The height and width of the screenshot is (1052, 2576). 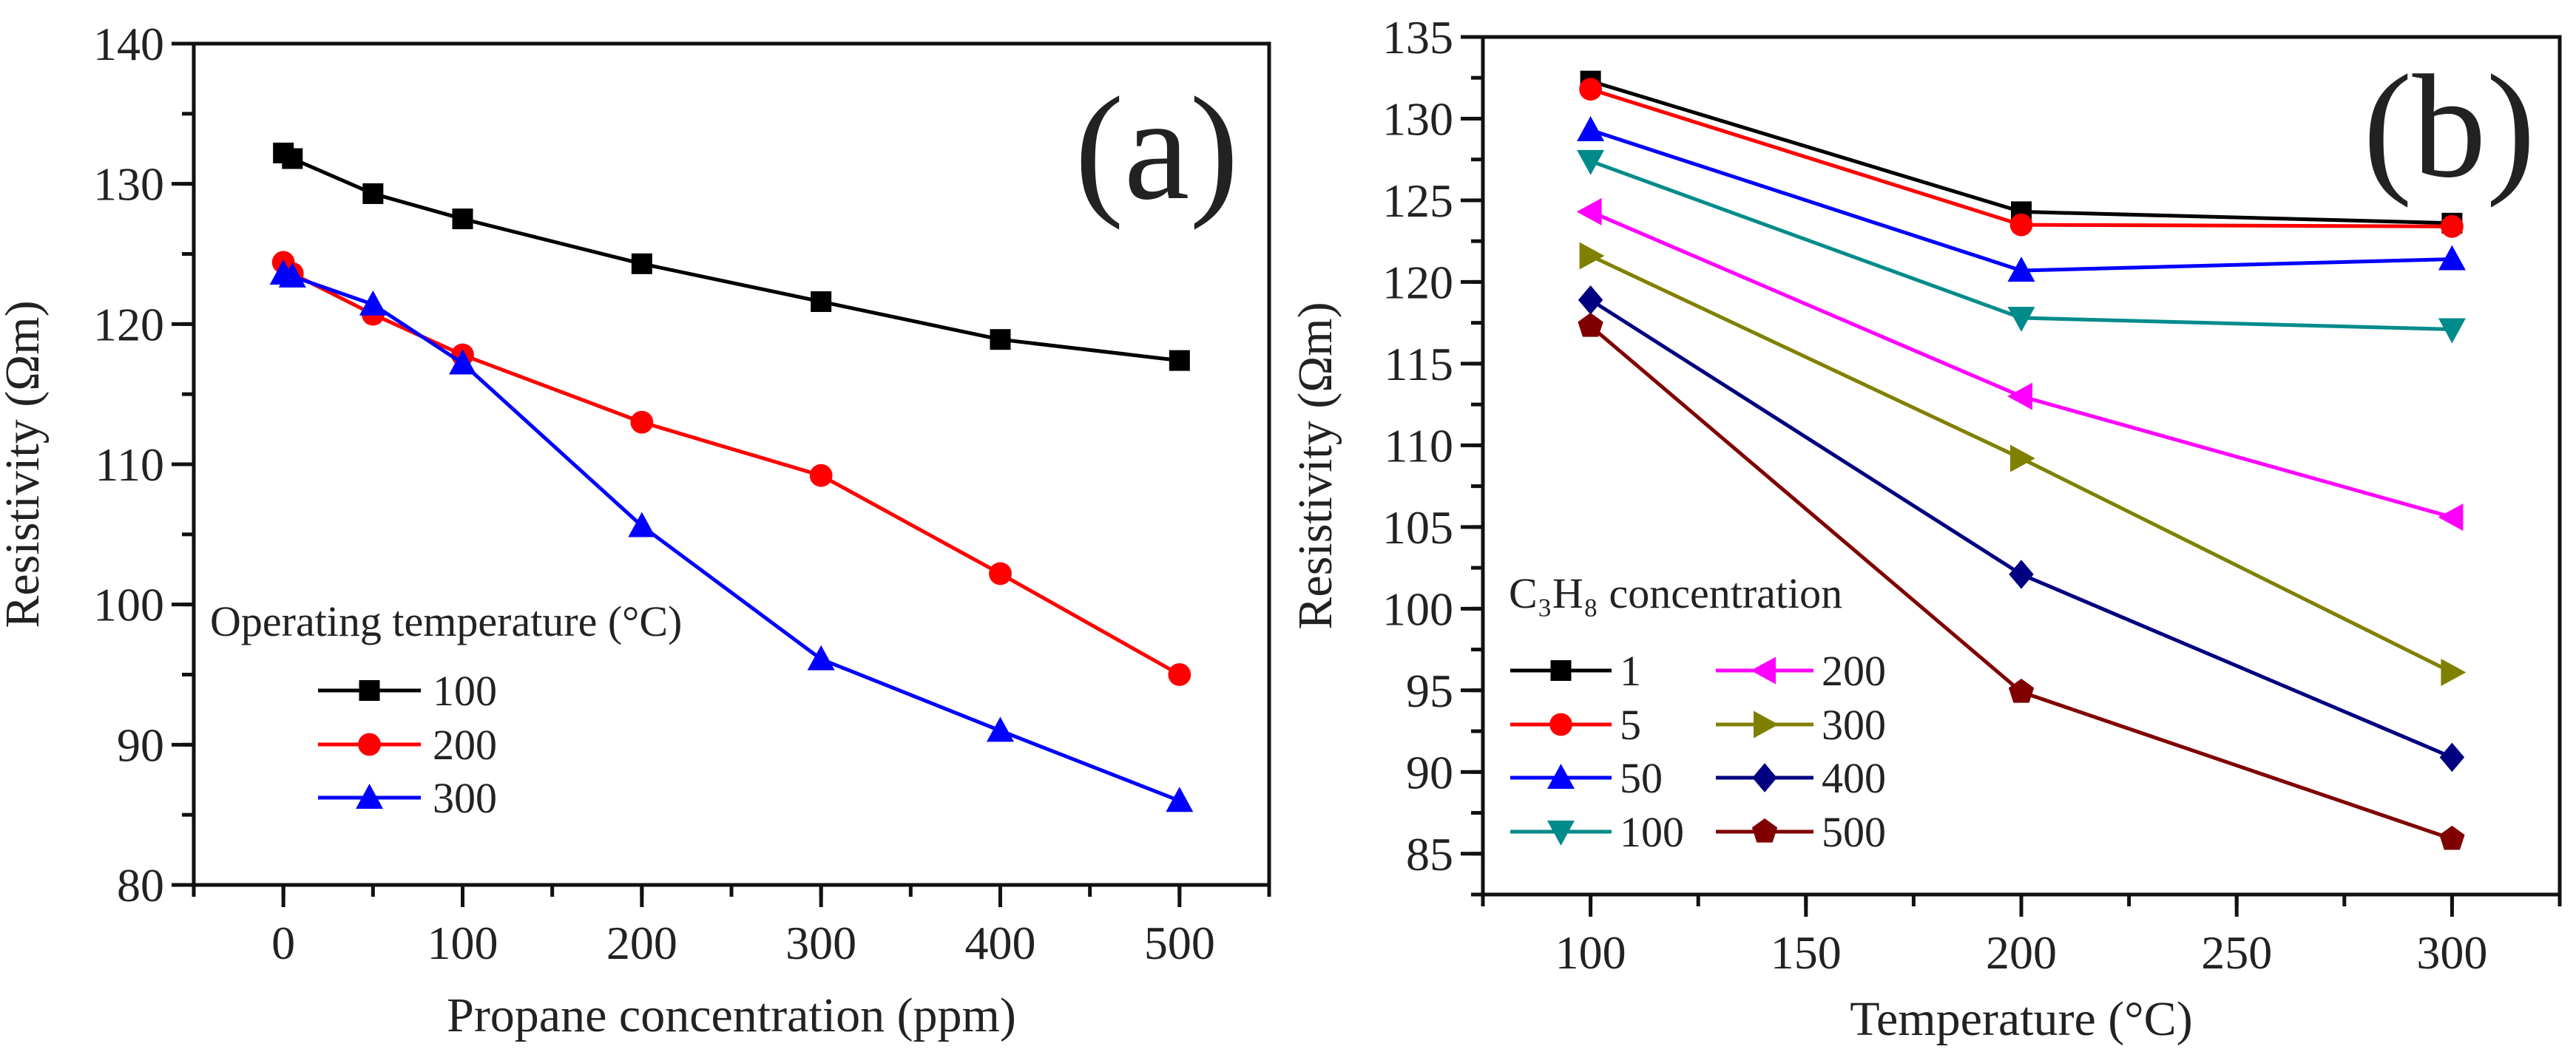 What do you see at coordinates (465, 691) in the screenshot?
I see `legend-label: 100` at bounding box center [465, 691].